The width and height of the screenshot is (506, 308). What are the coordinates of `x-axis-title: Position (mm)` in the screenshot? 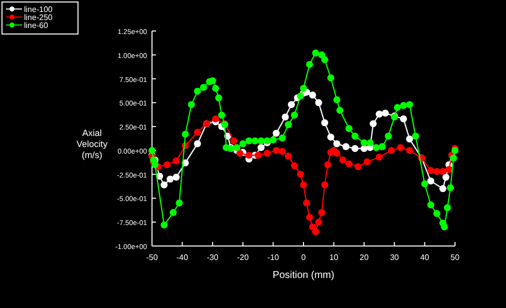 It's located at (303, 275).